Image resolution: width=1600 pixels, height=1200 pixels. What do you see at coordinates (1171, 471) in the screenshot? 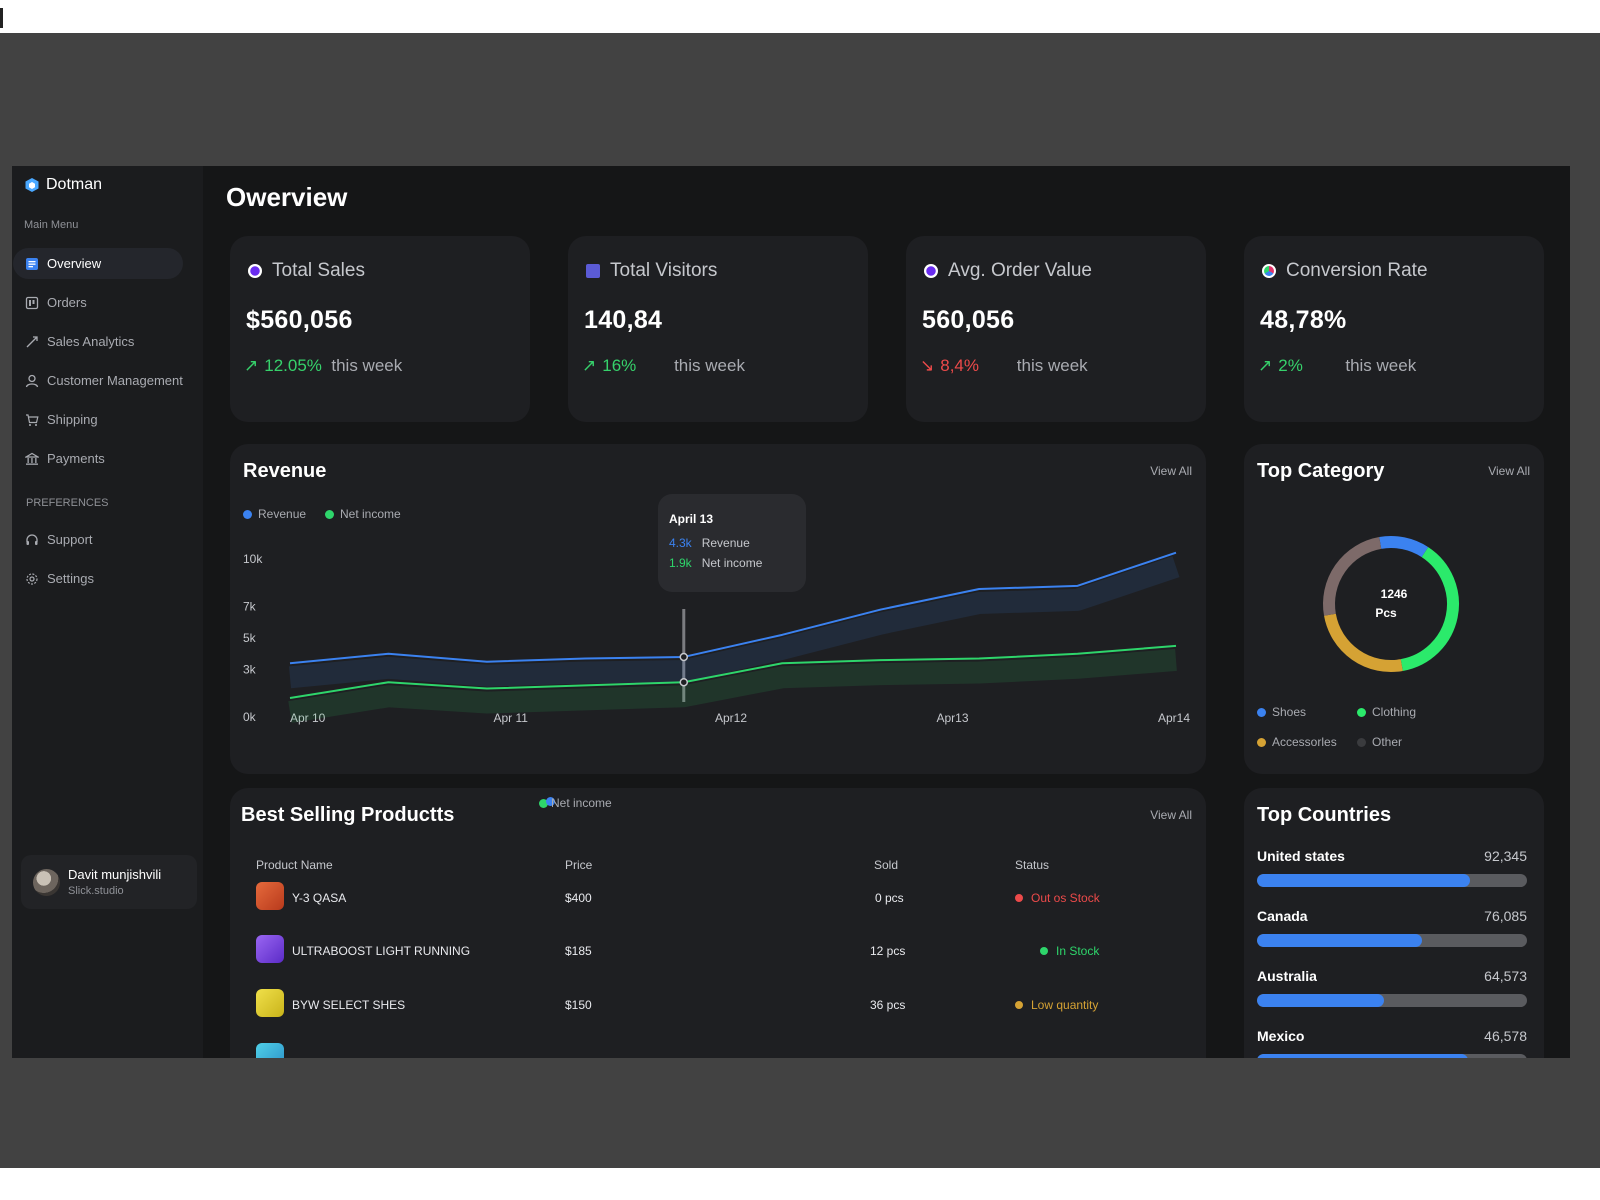
I see `revenue-view-all-link: View All` at bounding box center [1171, 471].